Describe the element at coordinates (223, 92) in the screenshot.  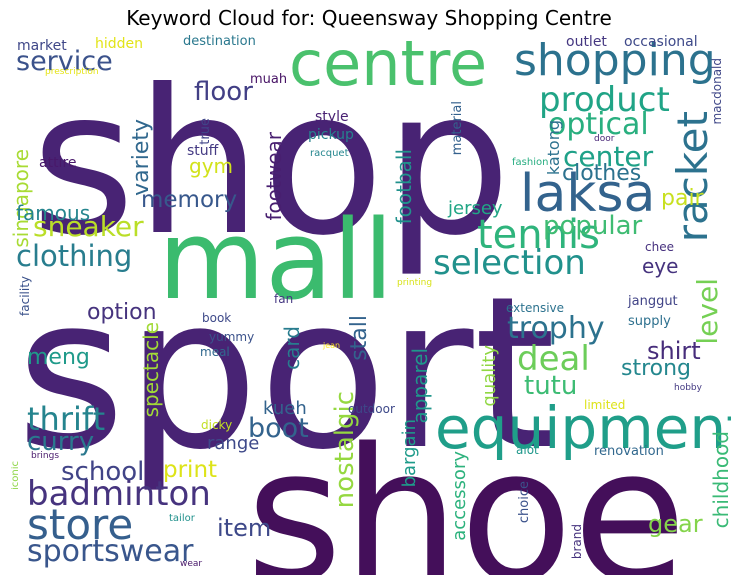
I see `word-floor: floor` at that location.